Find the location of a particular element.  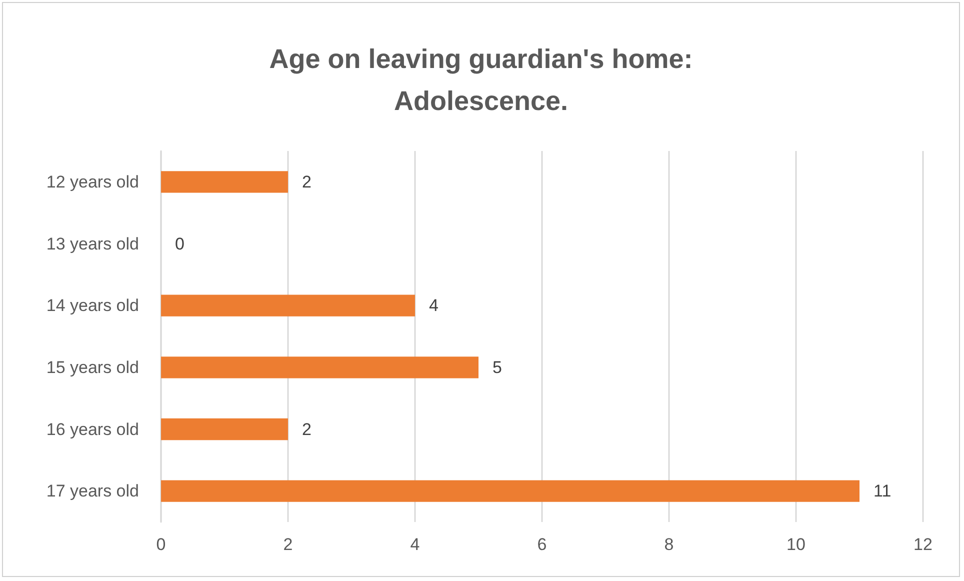

x-tick-label: 6 is located at coordinates (542, 544).